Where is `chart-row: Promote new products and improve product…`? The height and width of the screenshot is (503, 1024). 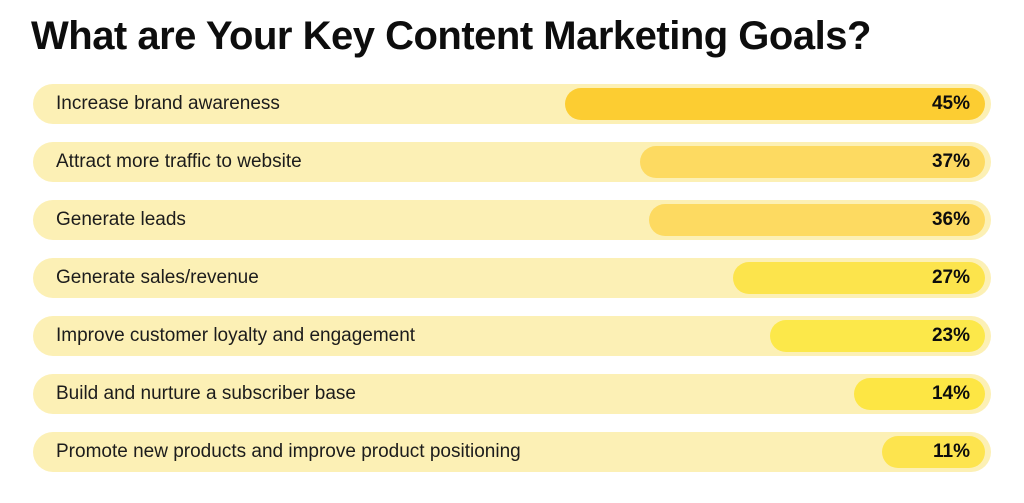
chart-row: Promote new products and improve product… is located at coordinates (512, 452).